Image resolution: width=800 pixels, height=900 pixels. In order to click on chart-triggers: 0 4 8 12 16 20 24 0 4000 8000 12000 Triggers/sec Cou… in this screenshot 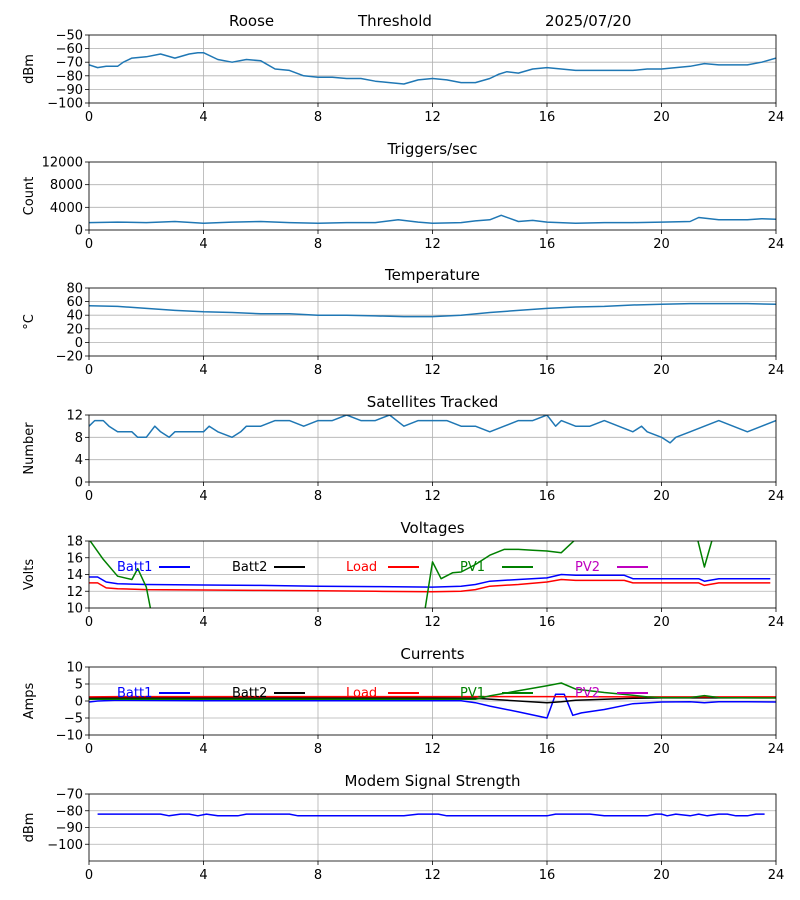, I will do `click(403, 196)`.